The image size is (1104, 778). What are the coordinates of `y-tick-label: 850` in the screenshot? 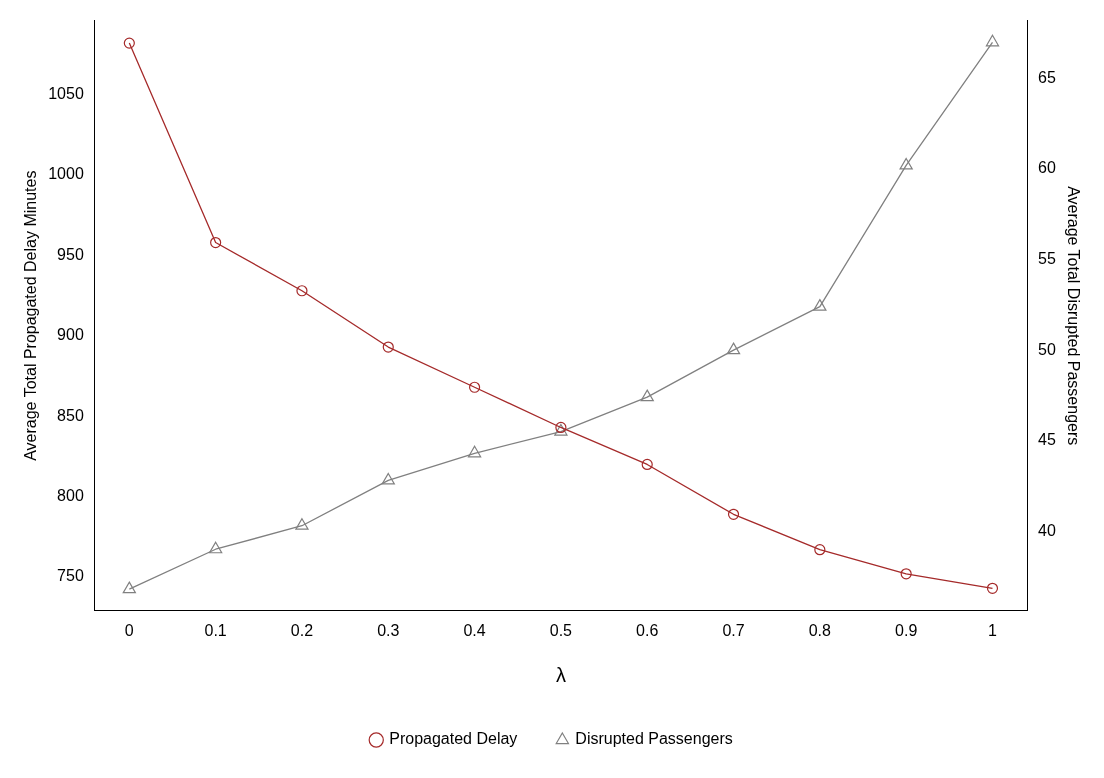 It's located at (70, 415).